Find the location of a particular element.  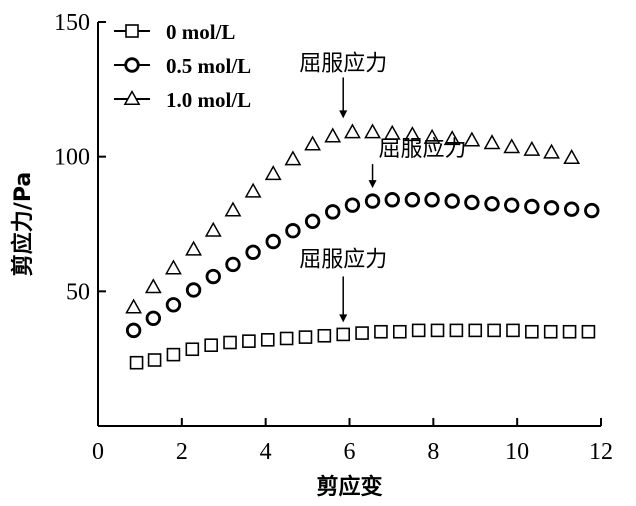

x-tick-label: 6 is located at coordinates (350, 452).